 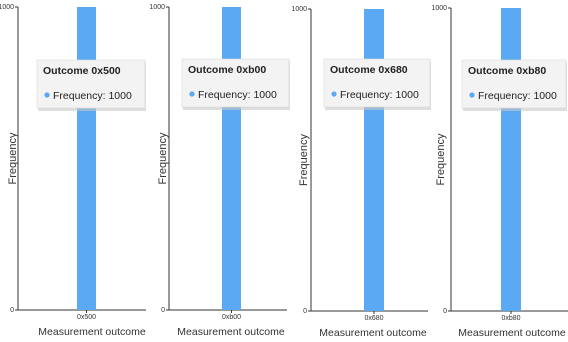 I want to click on x-tick-label: 0x500, so click(x=86, y=317).